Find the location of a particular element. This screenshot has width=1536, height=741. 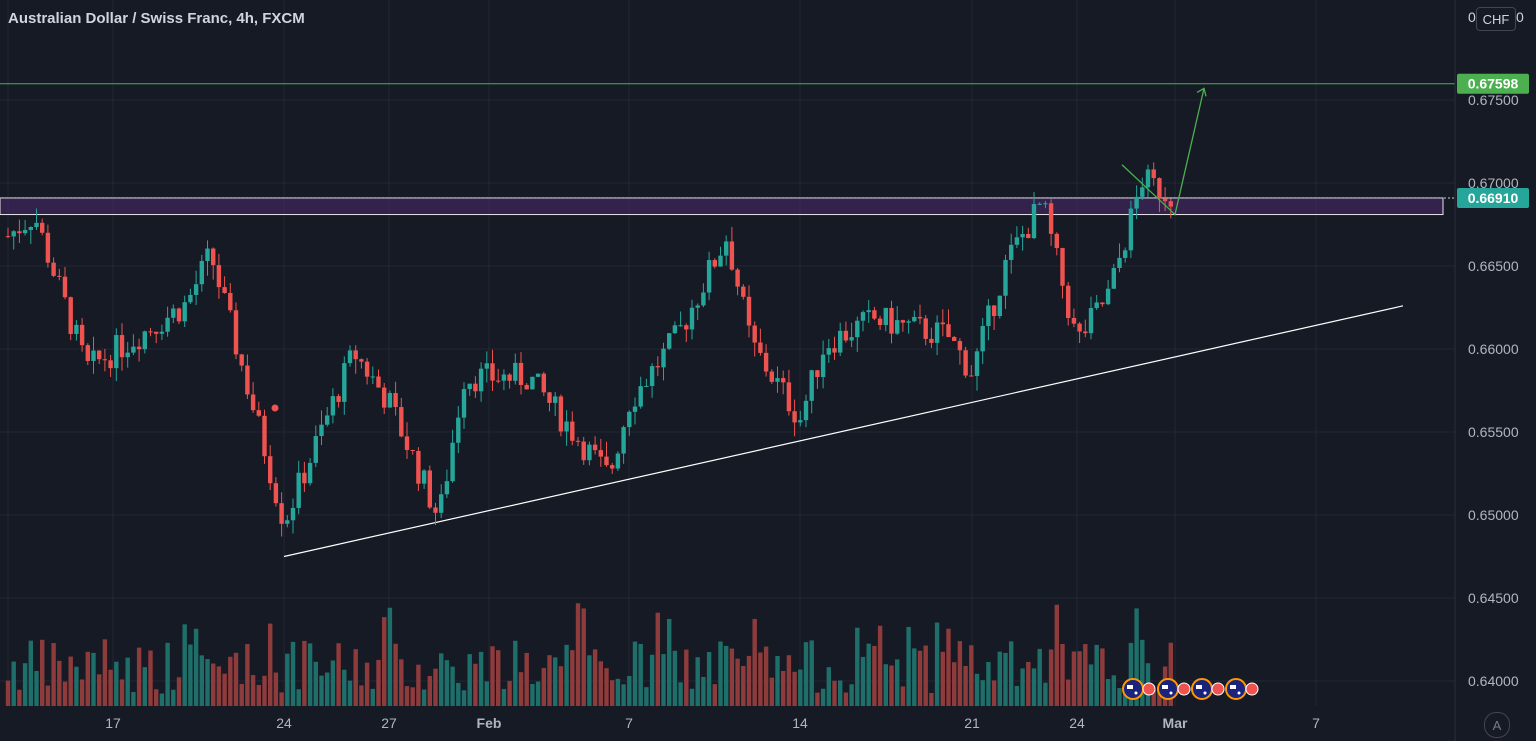

price-badge is located at coordinates (1493, 83).